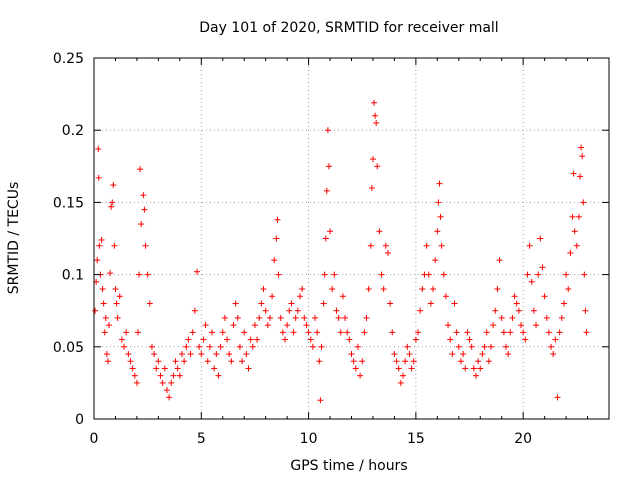 The height and width of the screenshot is (480, 640). Describe the element at coordinates (79, 420) in the screenshot. I see `y-tick-label: 0` at that location.